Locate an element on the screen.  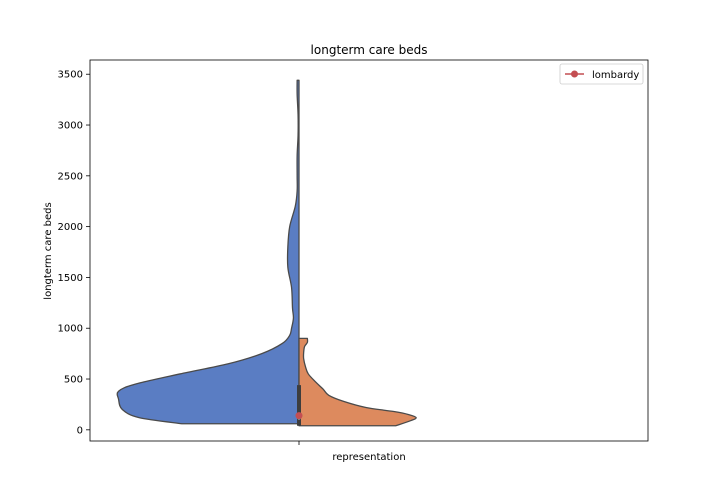
y-tick-label-2500: 2500 is located at coordinates (70, 176).